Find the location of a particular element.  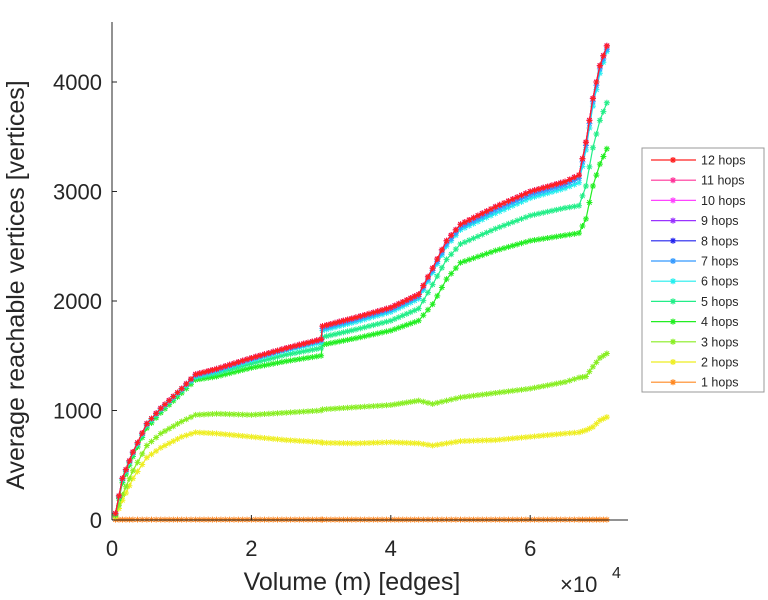

y-tick-label: 2000 is located at coordinates (77, 301).